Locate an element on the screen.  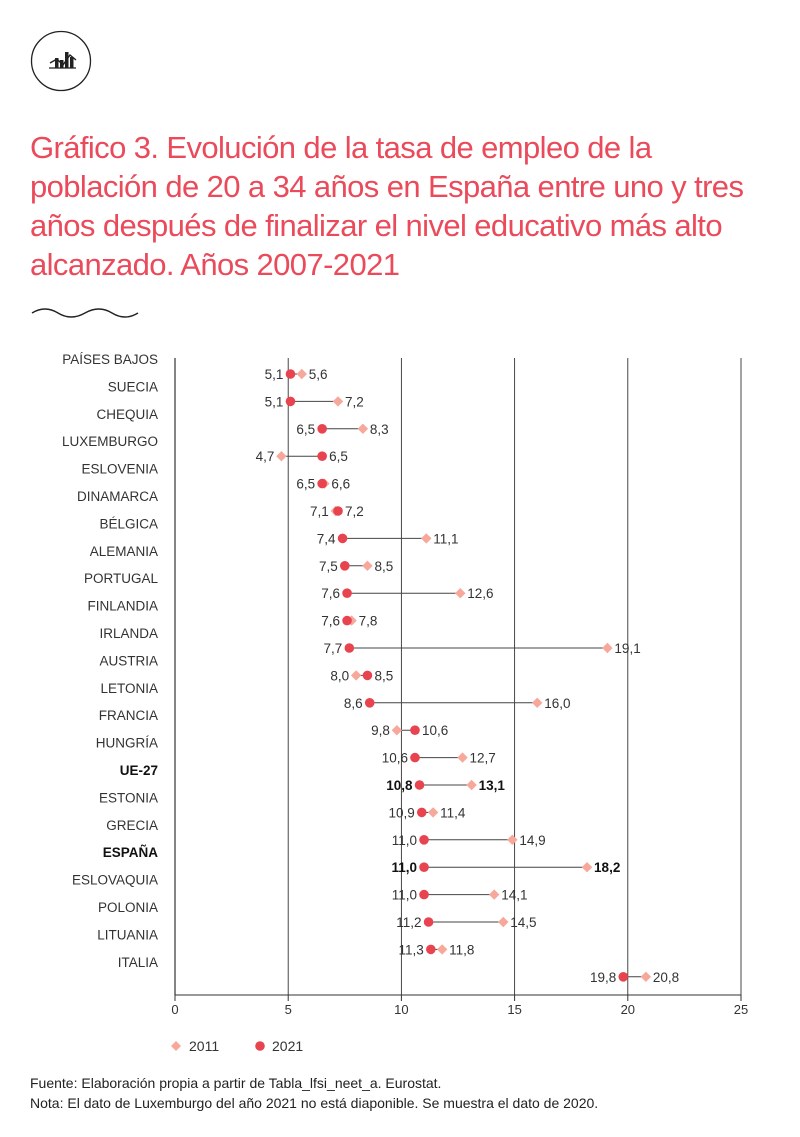
category-label: BÉLGICA is located at coordinates (128, 523).